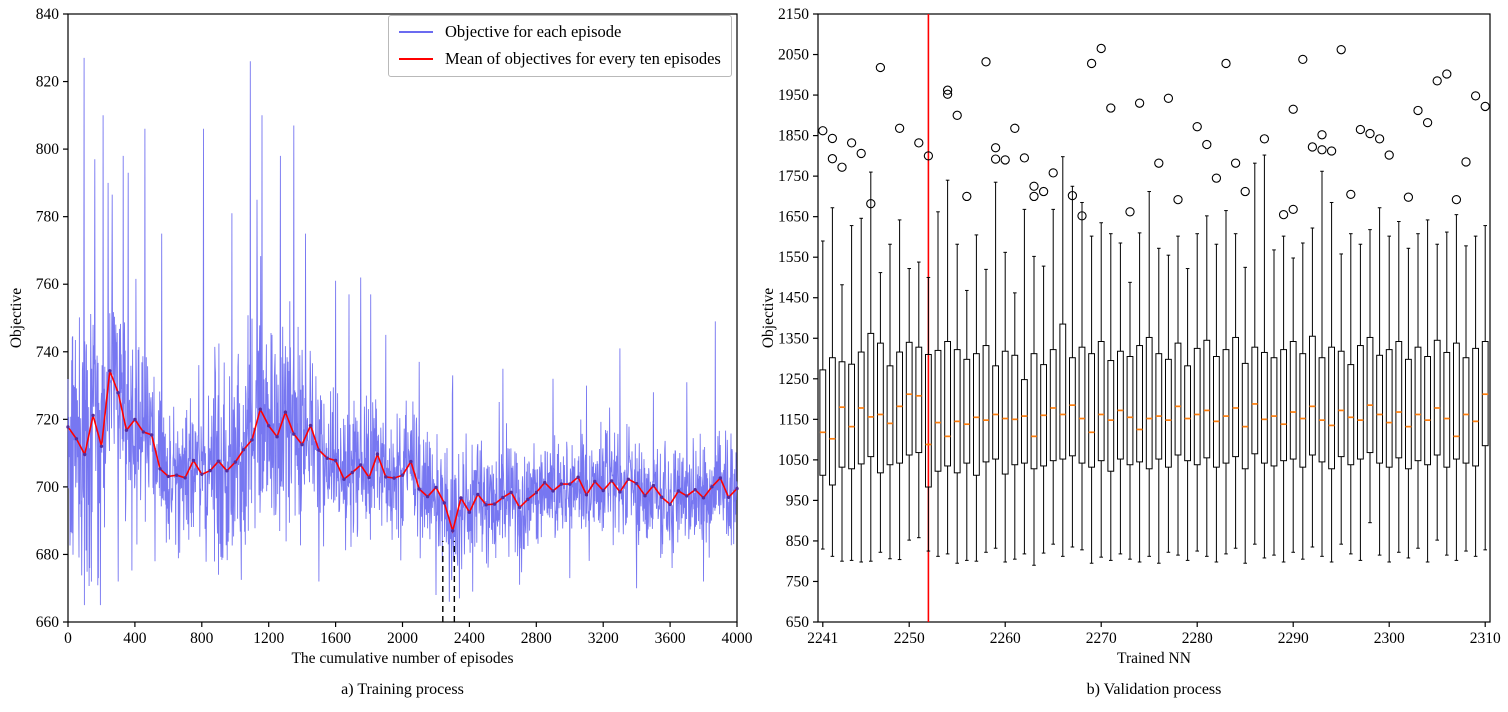 This screenshot has width=1508, height=712. Describe the element at coordinates (268, 638) in the screenshot. I see `x-tick-label: 1200` at that location.